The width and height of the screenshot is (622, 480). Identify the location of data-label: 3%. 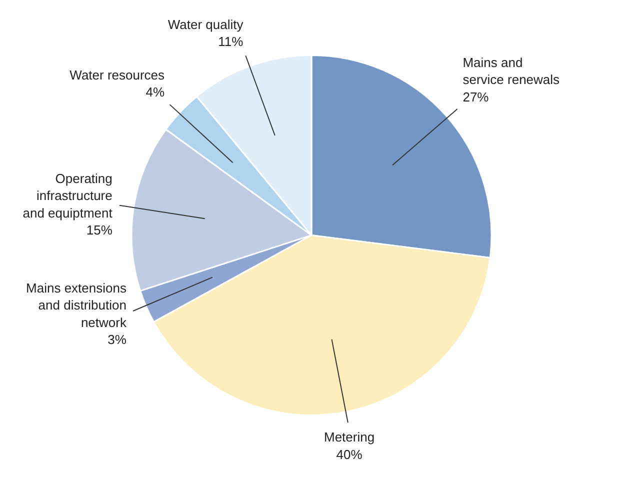
(117, 340).